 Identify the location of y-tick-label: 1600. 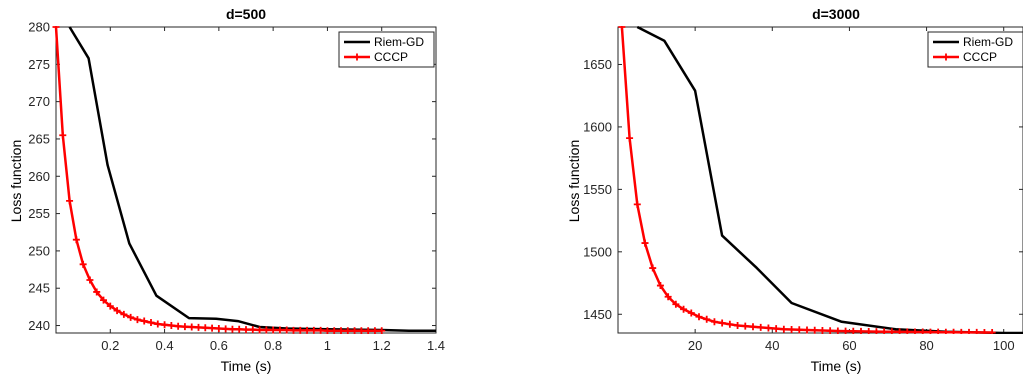
(597, 126).